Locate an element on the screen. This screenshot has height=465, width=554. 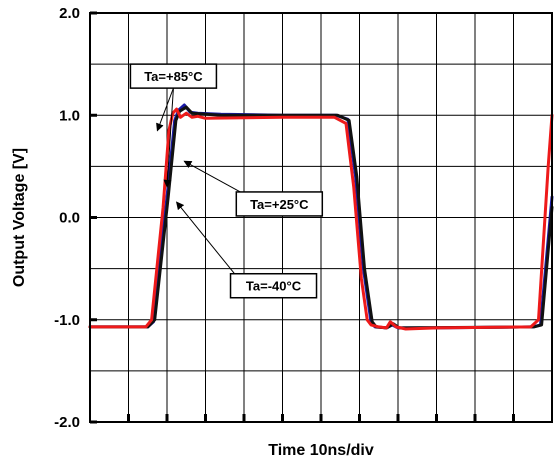
annotation-label: Ta=+25°C is located at coordinates (279, 204).